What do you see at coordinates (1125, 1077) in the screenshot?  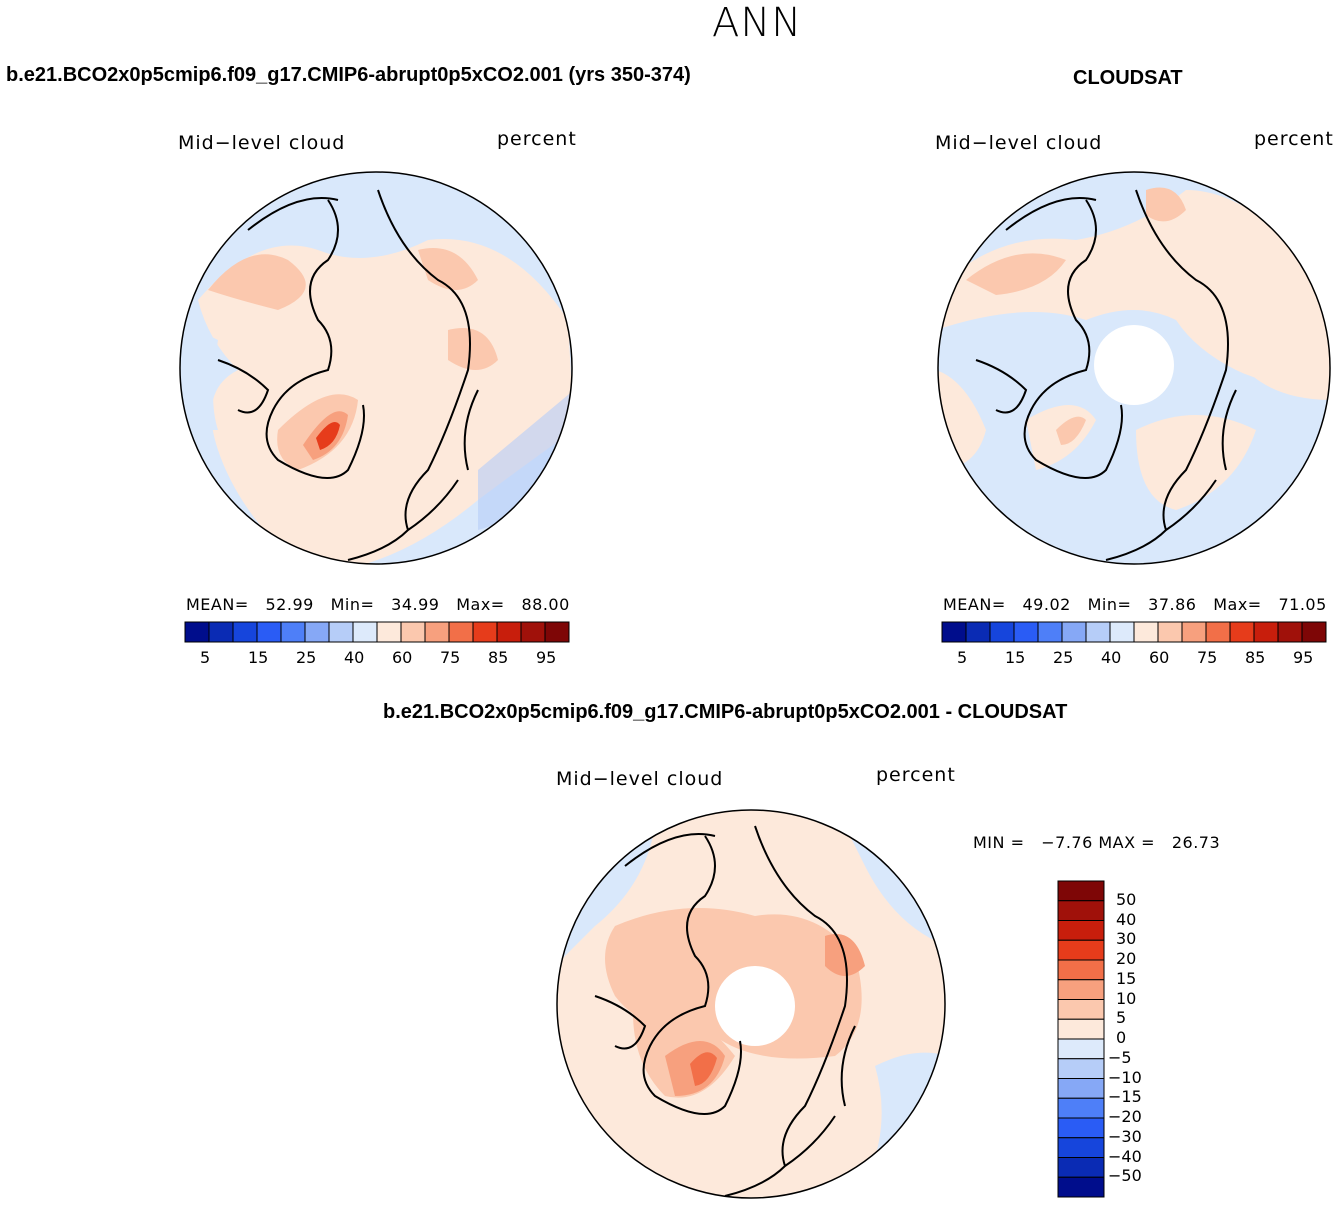 I see `panel3-colorbar-tick-label: −10` at bounding box center [1125, 1077].